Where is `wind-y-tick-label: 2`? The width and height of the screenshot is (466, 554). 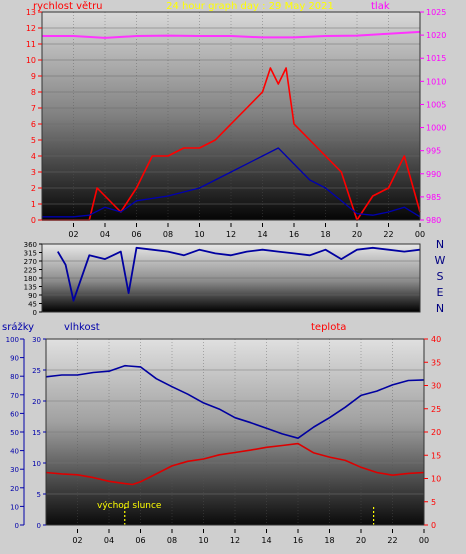
wind-y-tick-label: 2 is located at coordinates (33, 188).